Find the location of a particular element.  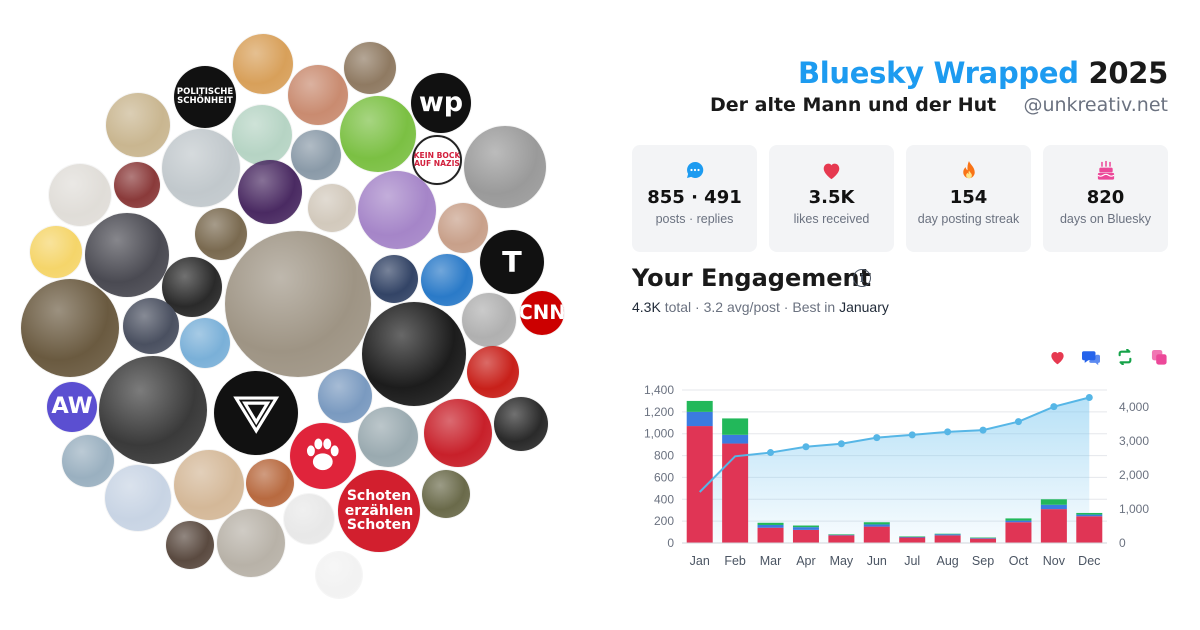

y2-tick-label: 0 is located at coordinates (1122, 543).